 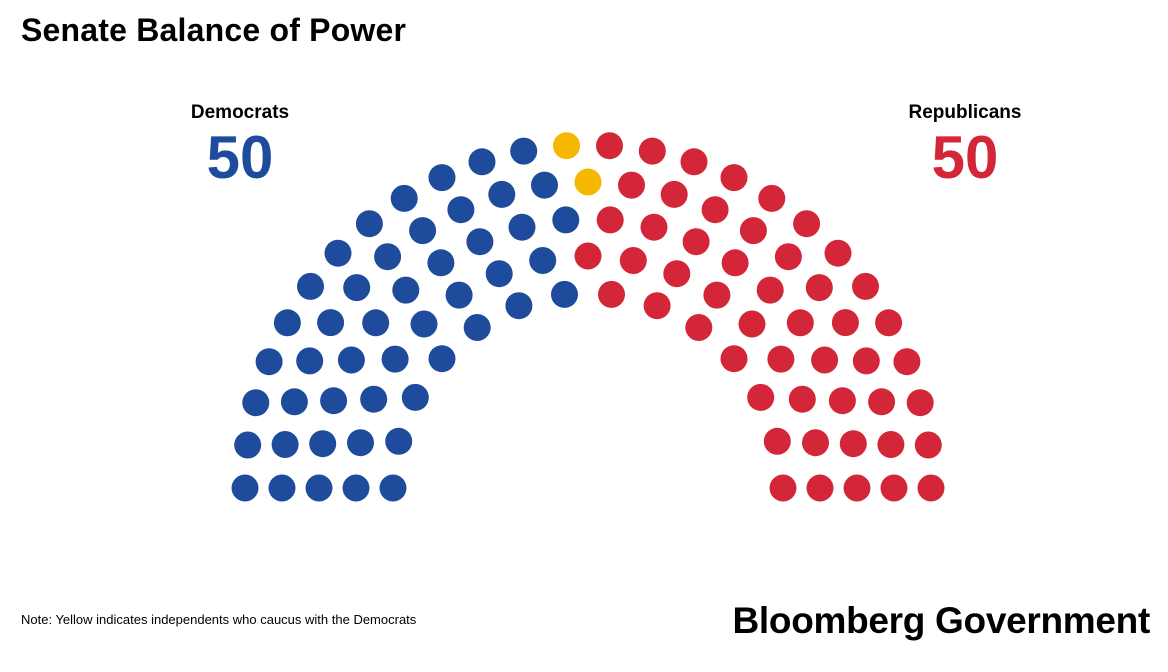 I want to click on chart-title: Senate Balance of Power, so click(x=214, y=30).